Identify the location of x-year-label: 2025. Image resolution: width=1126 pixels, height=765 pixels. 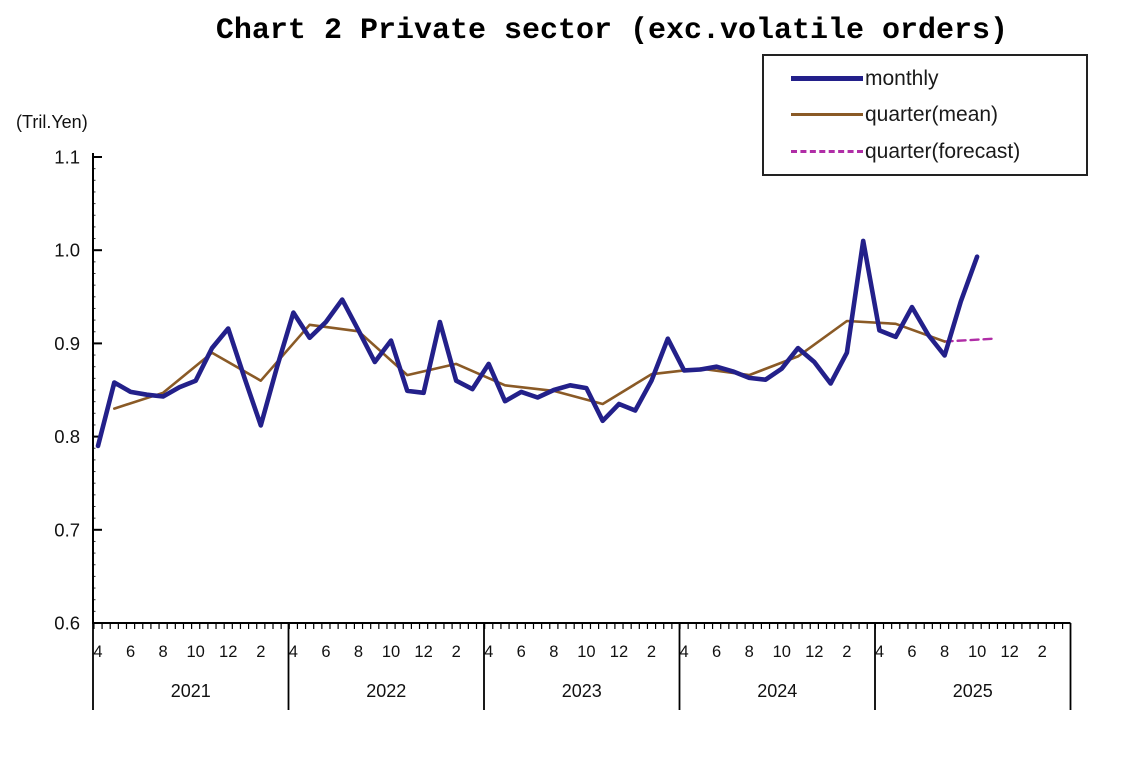
(973, 691).